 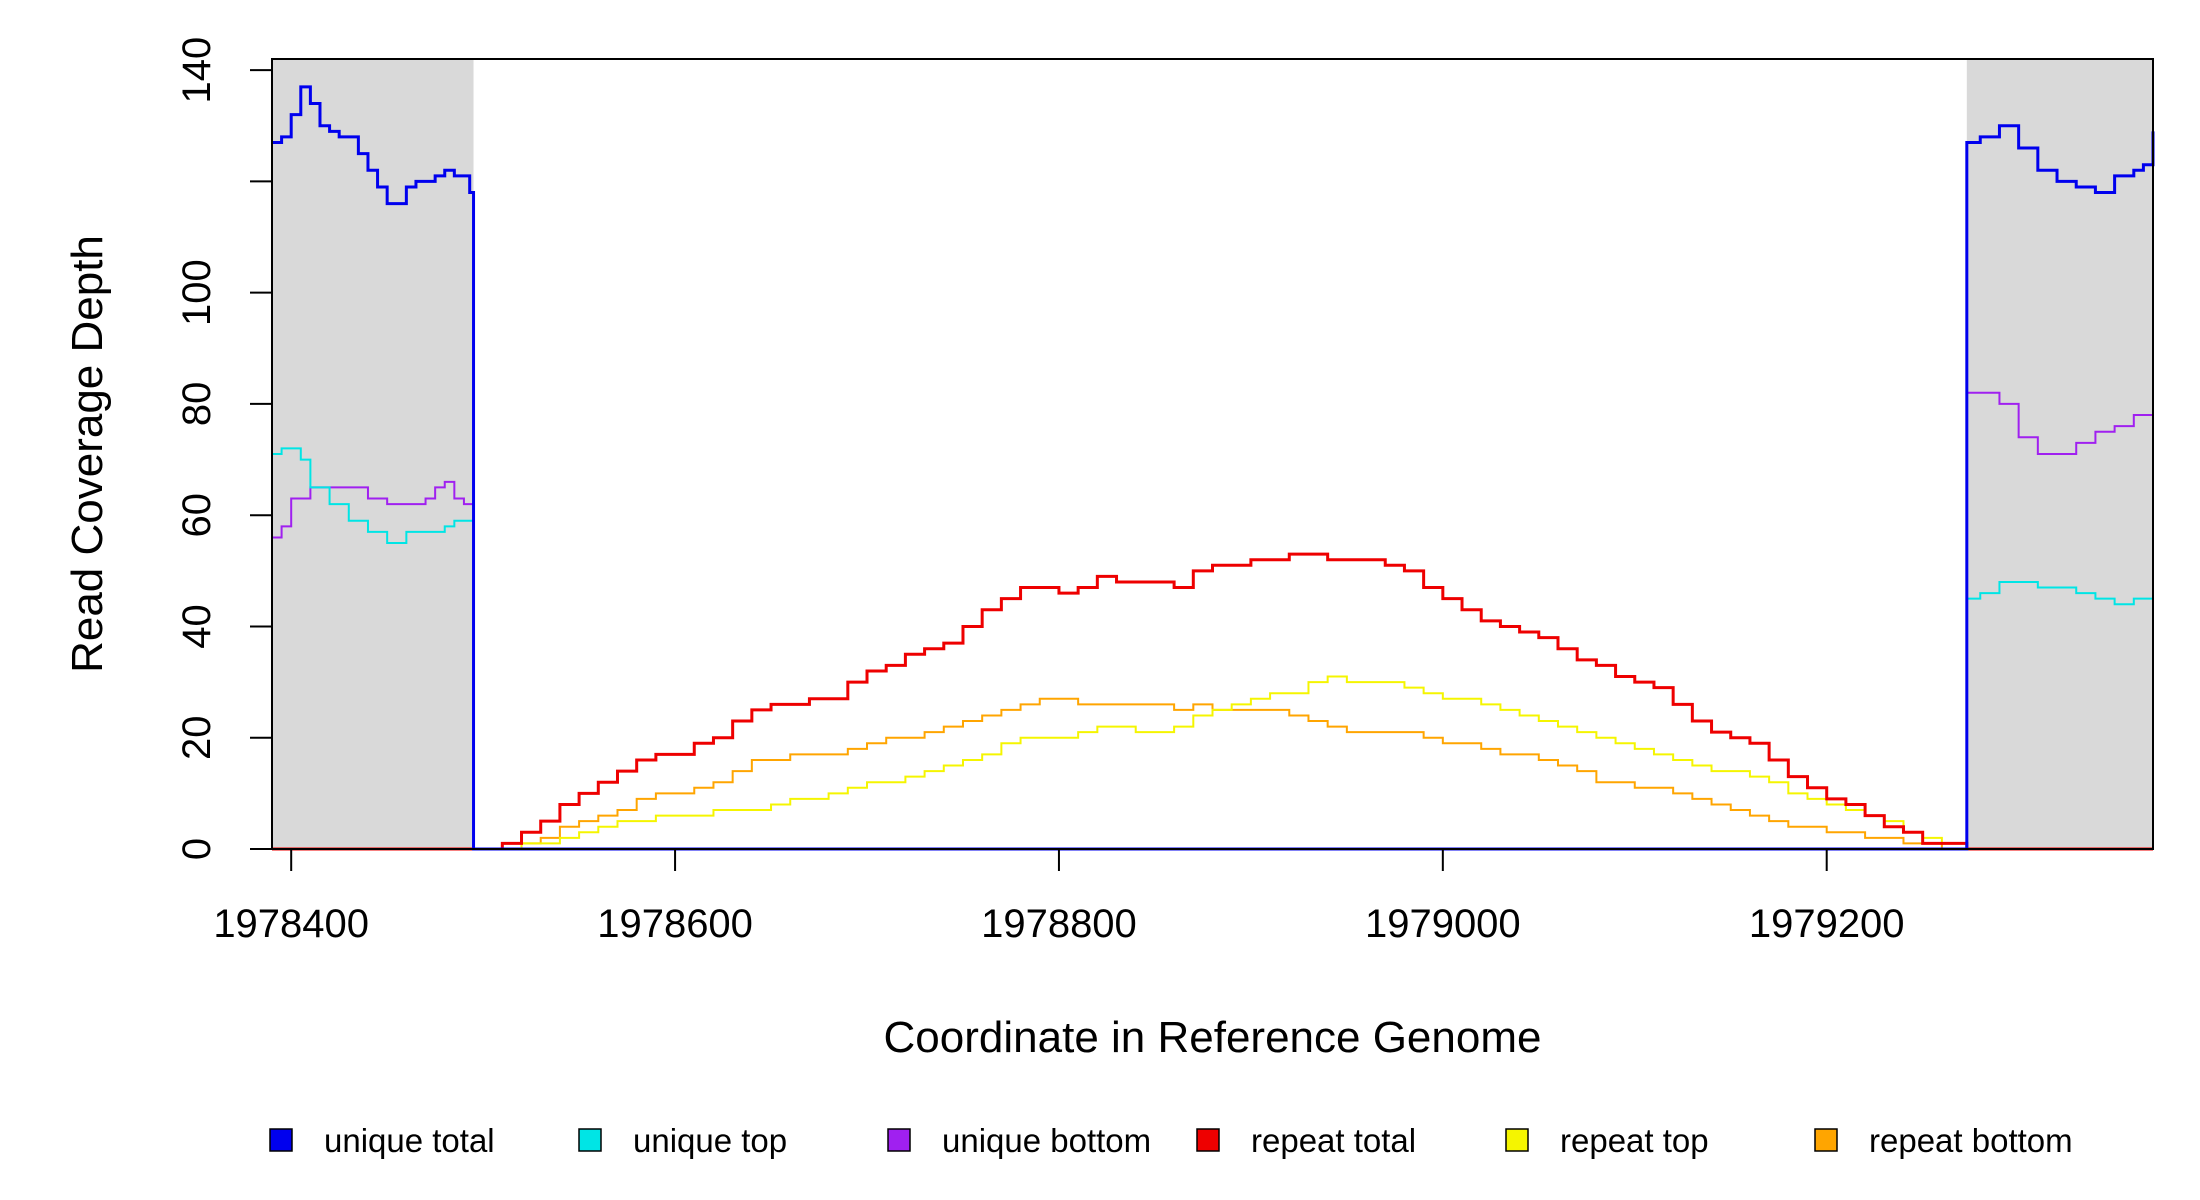 I want to click on legend-label-unique-bottom: unique bottom, so click(x=1046, y=1140).